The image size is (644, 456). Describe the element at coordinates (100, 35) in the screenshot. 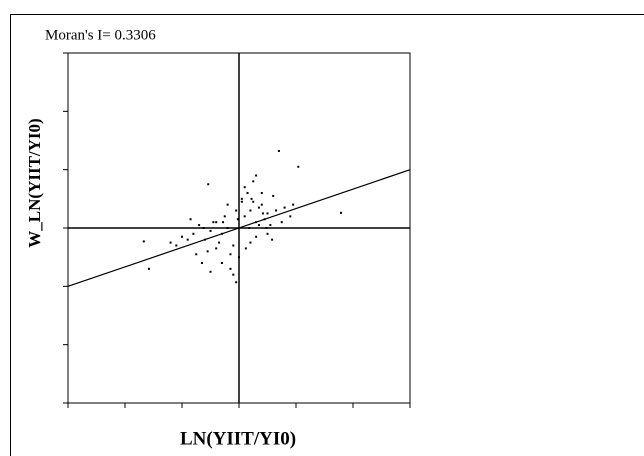

I see `chart-title: Moran's I= 0.3306` at that location.